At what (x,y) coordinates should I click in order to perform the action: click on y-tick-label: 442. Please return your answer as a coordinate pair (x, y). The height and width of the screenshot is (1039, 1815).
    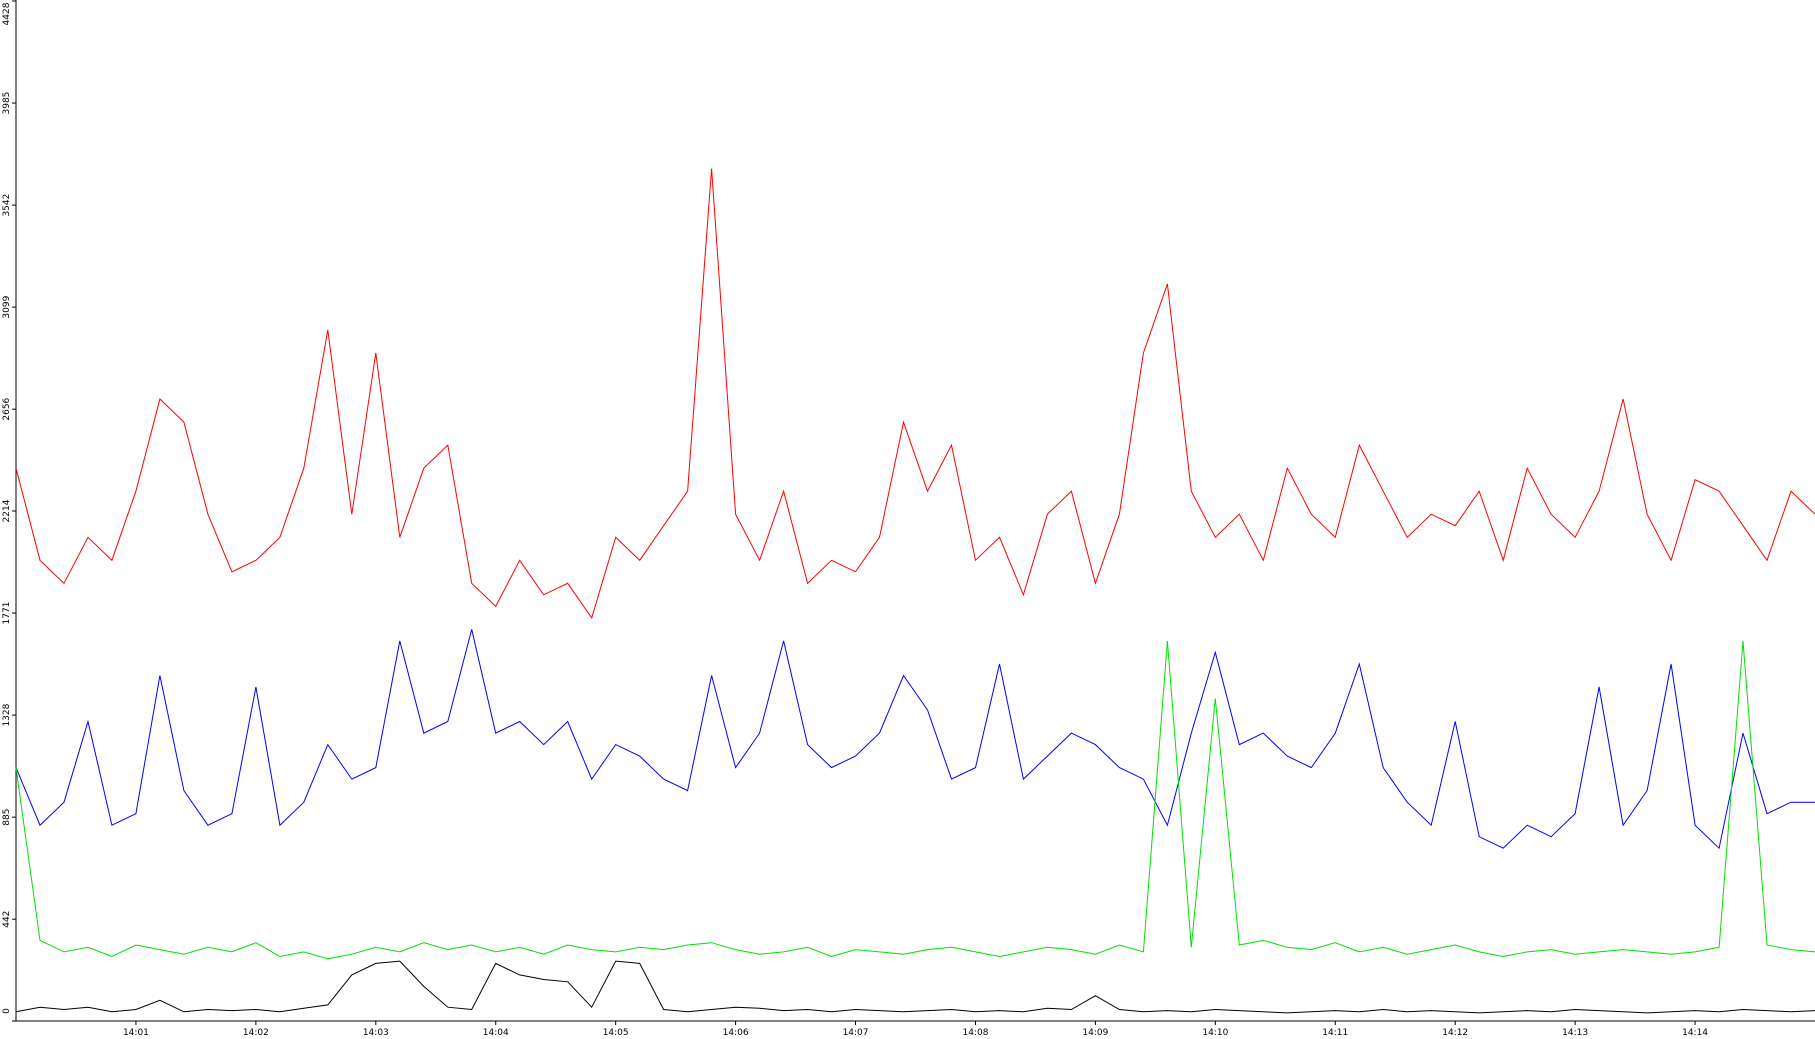
    Looking at the image, I should click on (7, 919).